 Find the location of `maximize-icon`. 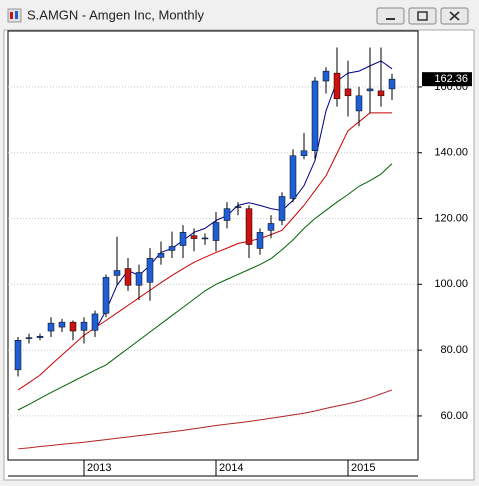

maximize-icon is located at coordinates (422, 16).